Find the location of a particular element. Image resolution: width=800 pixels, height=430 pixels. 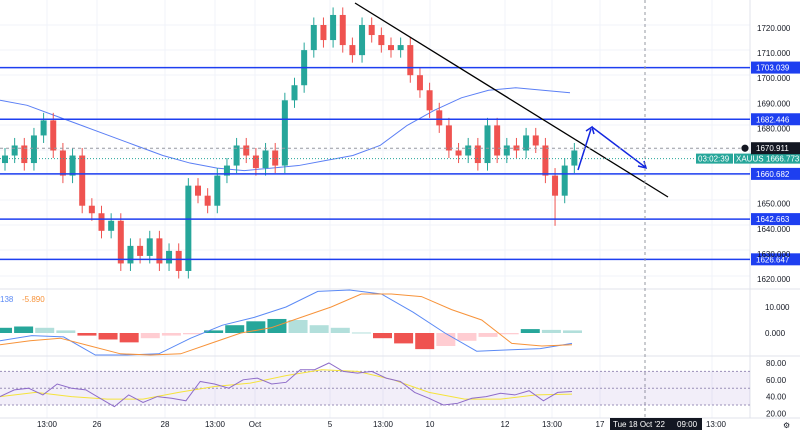

price-tick: 1650.000 is located at coordinates (774, 204).